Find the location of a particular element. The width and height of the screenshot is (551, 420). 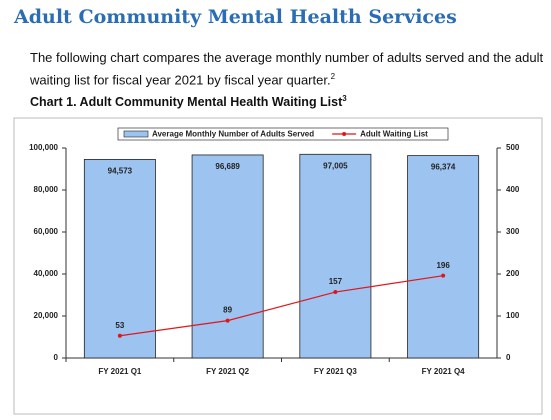

y2-tick-label: 500 is located at coordinates (513, 147).